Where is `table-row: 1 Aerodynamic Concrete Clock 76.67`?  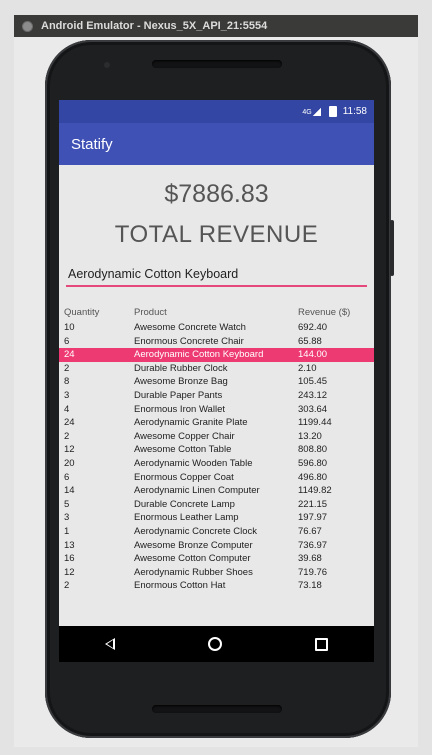 table-row: 1 Aerodynamic Concrete Clock 76.67 is located at coordinates (216, 532).